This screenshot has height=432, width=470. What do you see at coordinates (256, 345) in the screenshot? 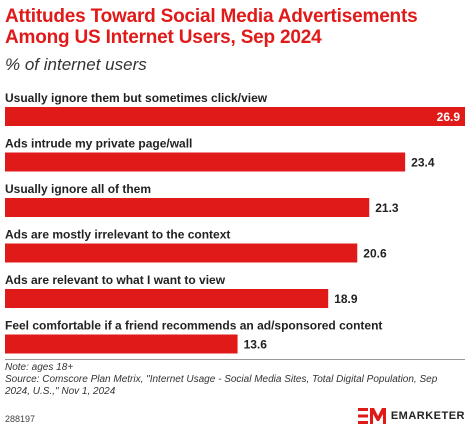
I see `value-label: 13.6` at bounding box center [256, 345].